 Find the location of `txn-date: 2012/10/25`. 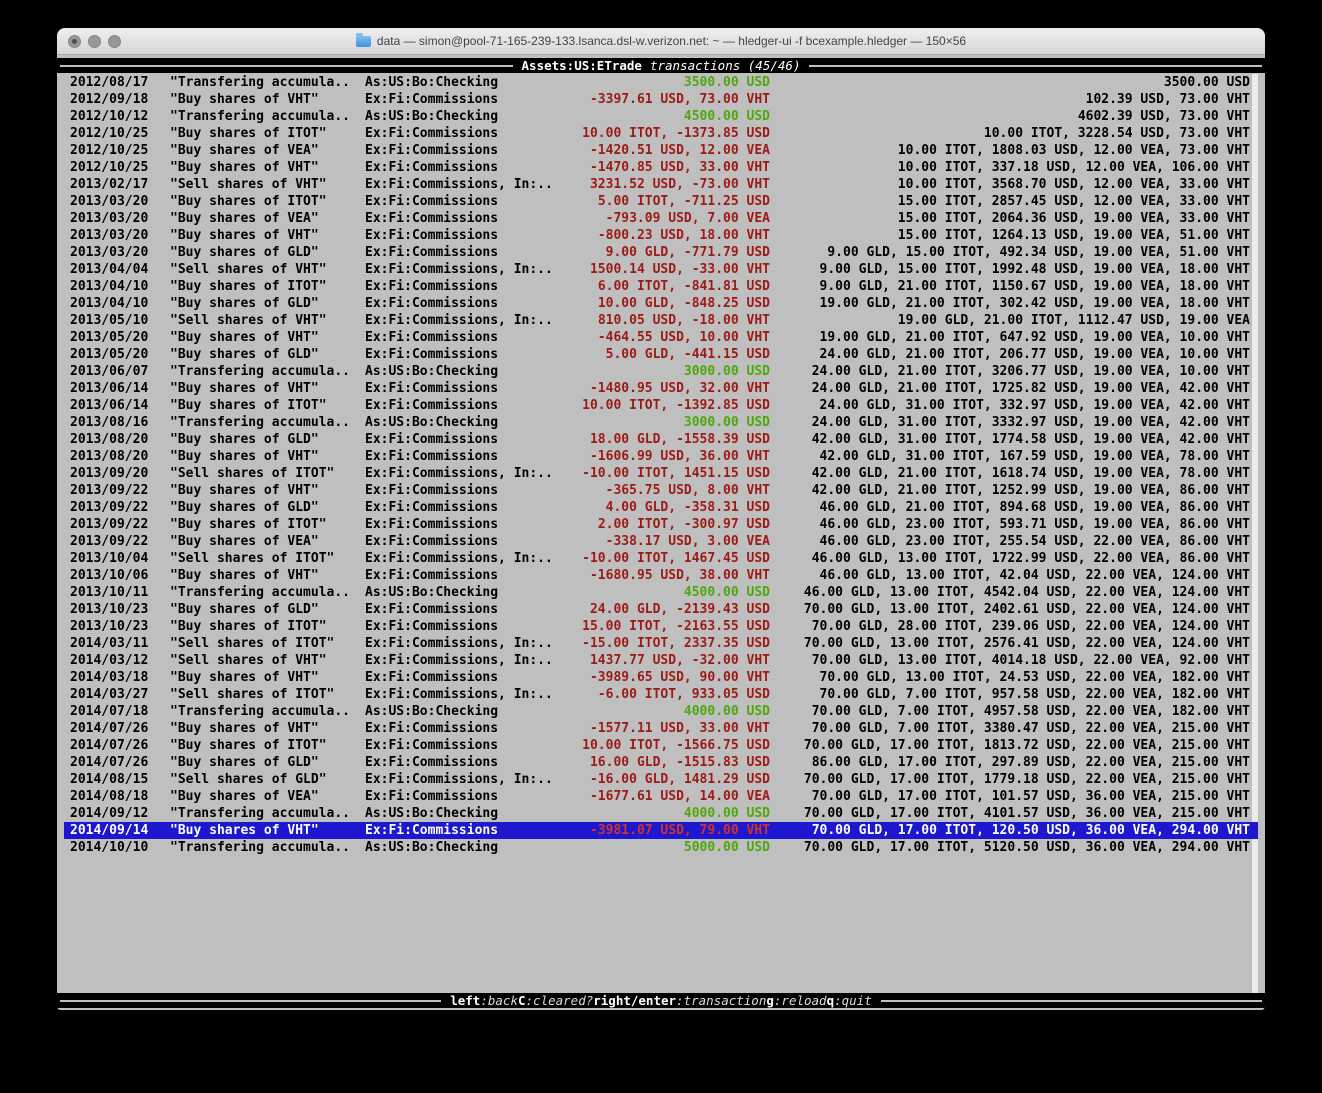

txn-date: 2012/10/25 is located at coordinates (109, 150).